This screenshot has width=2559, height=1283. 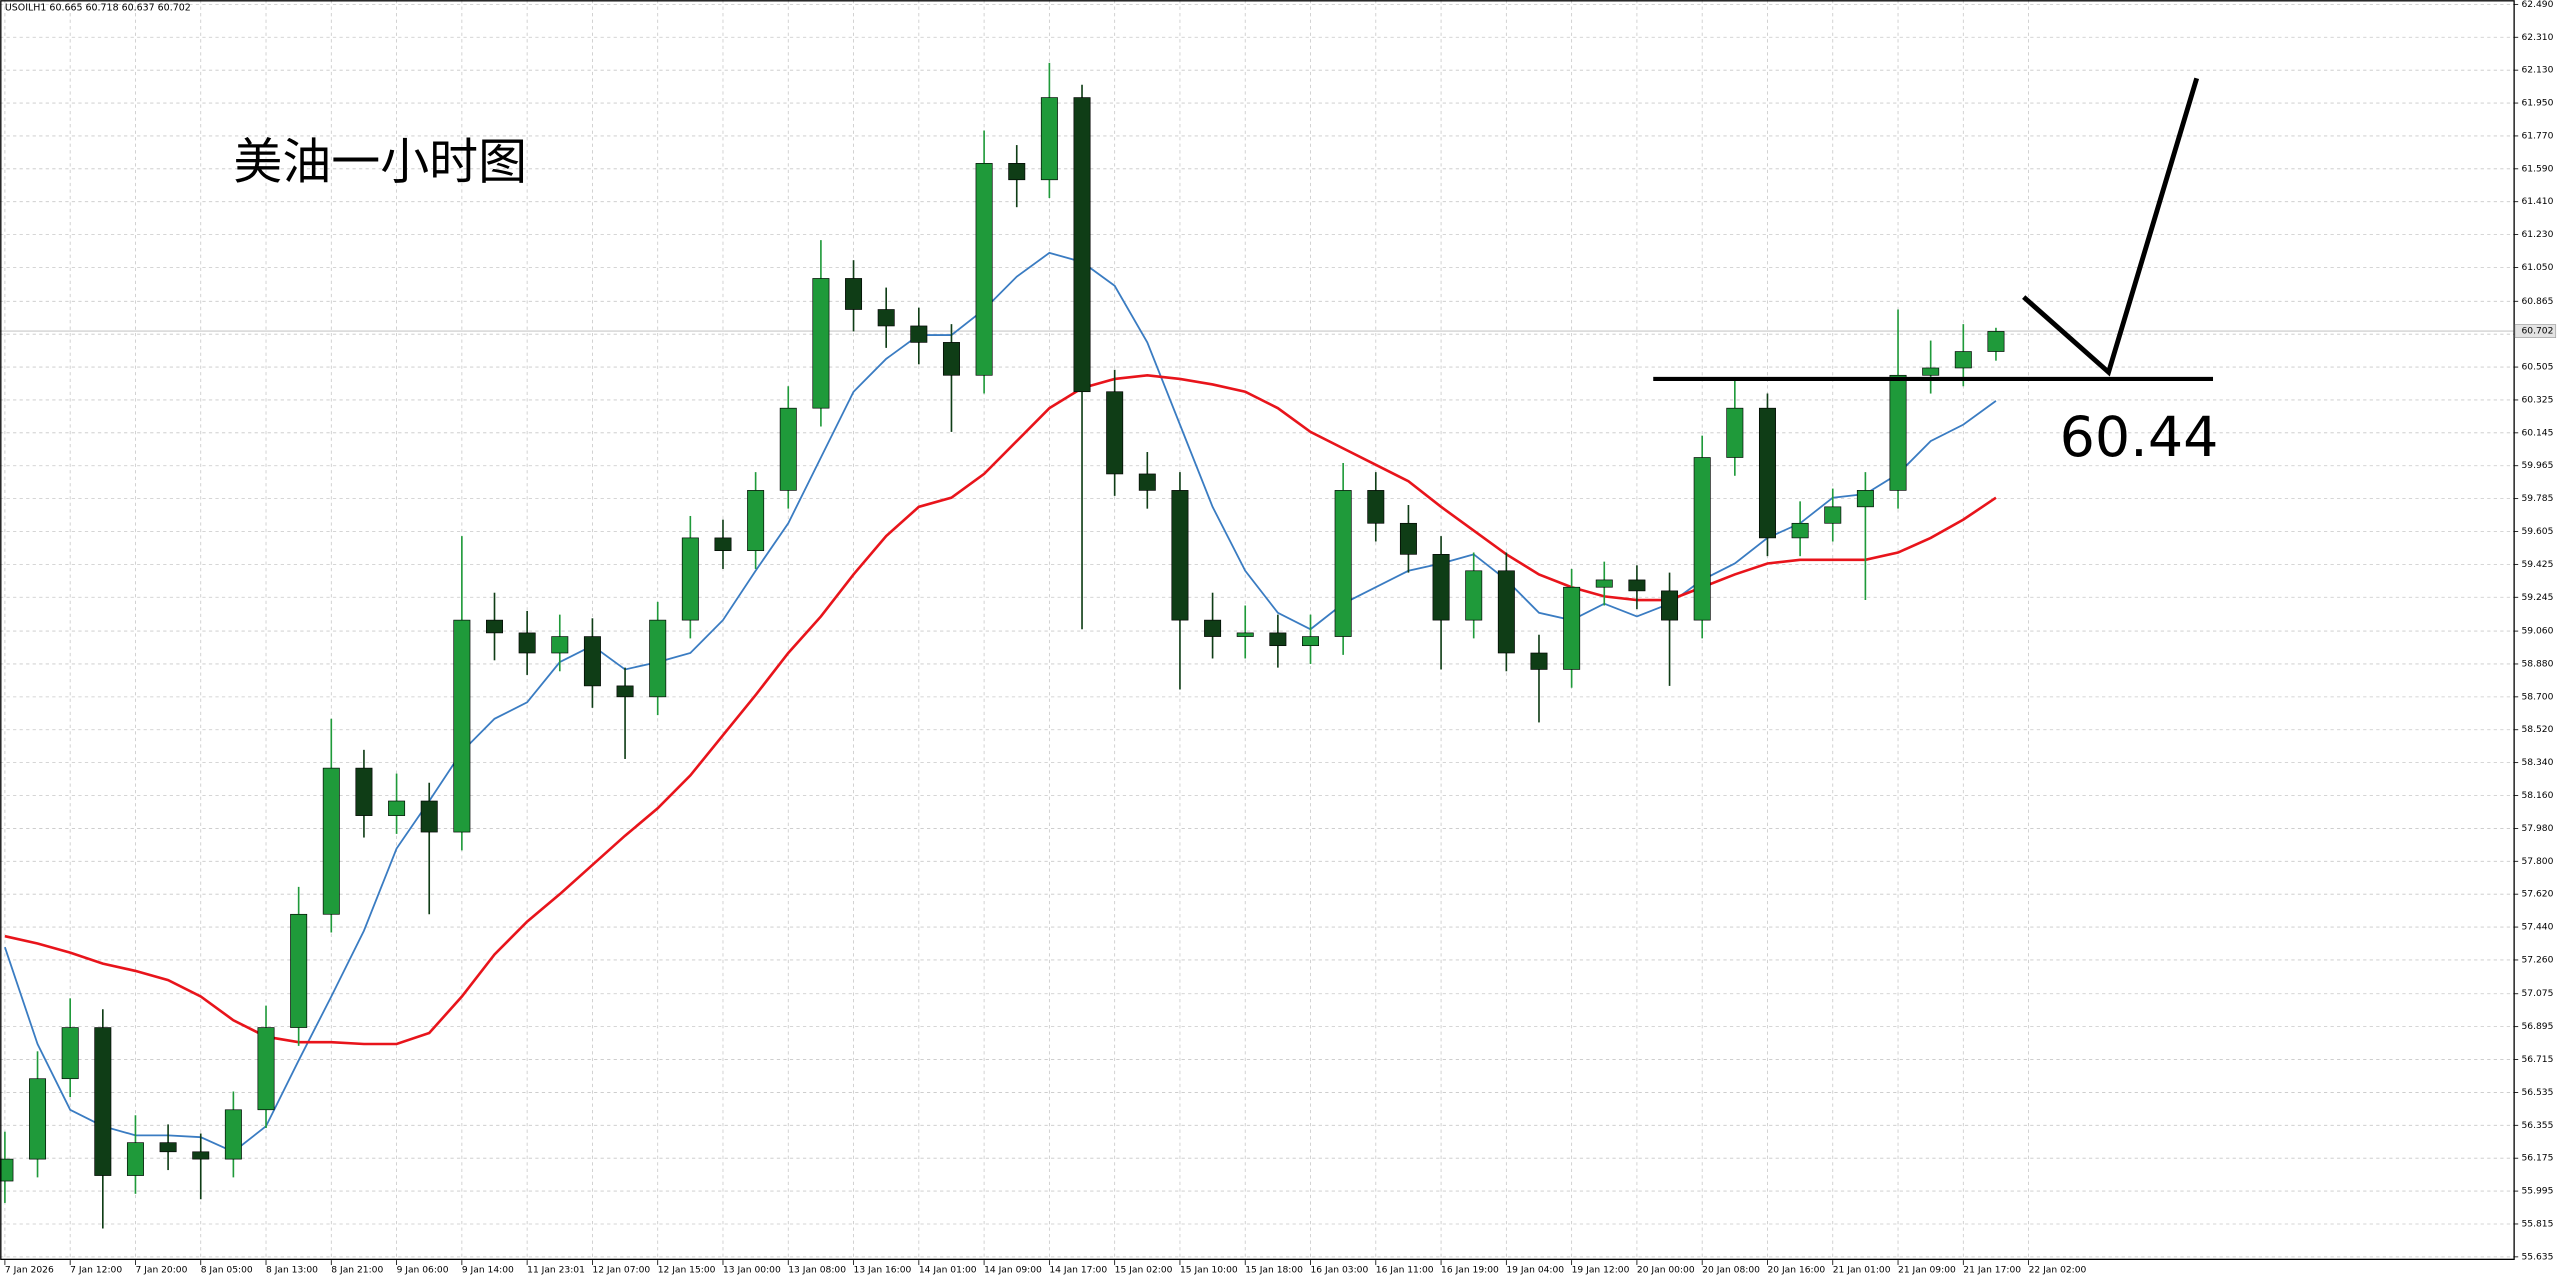 I want to click on y-tick-label: 59.605, so click(x=2537, y=532).